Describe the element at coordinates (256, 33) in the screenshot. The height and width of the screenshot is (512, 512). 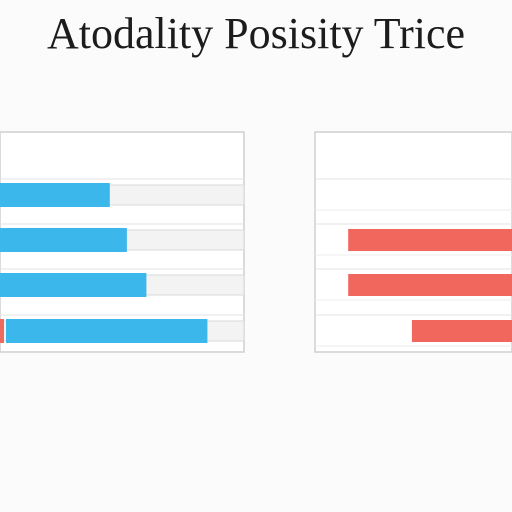
I see `page-title: Atodality Posisity Trice` at that location.